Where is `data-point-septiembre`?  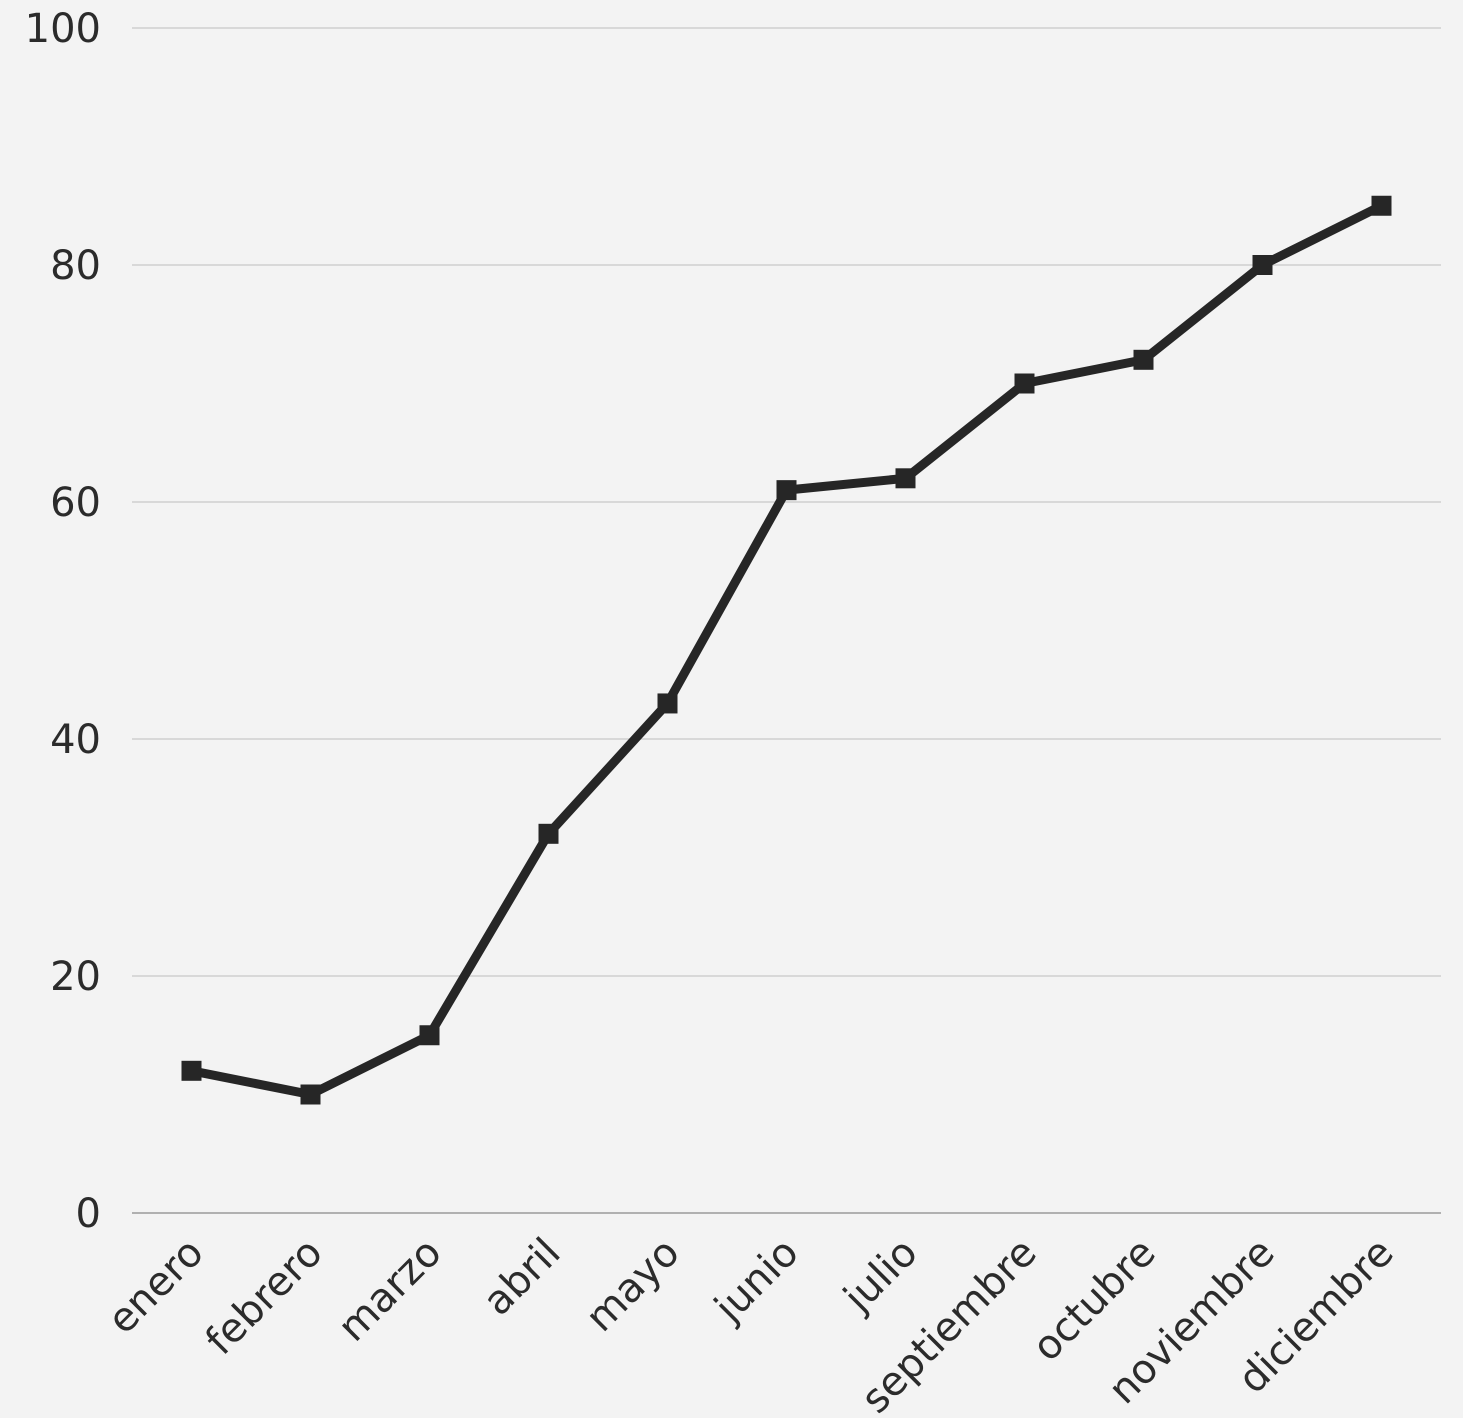
data-point-septiembre is located at coordinates (1024, 383).